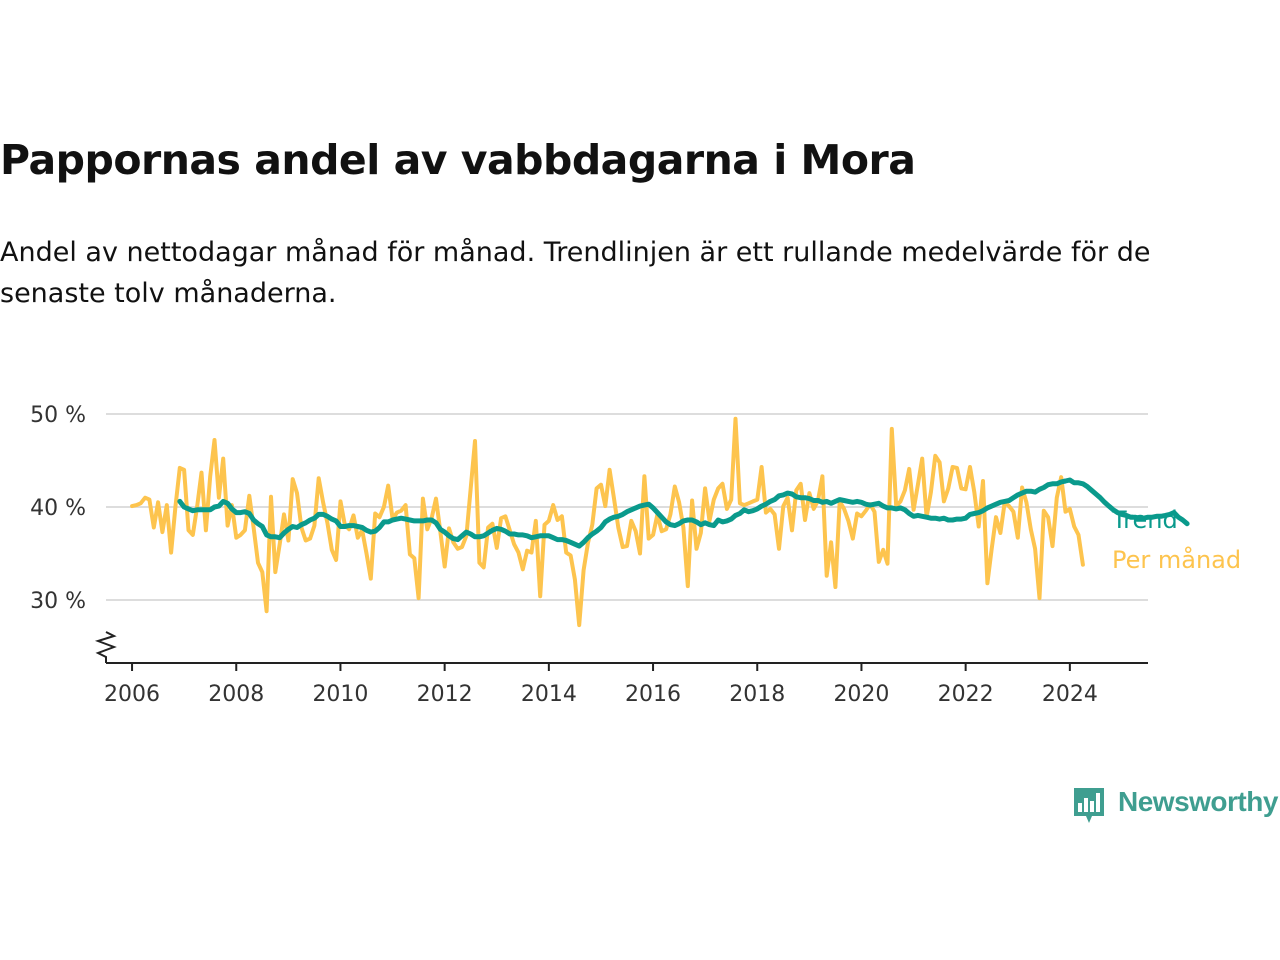 This screenshot has height=960, width=1280. Describe the element at coordinates (757, 694) in the screenshot. I see `x-tick-label: 2018` at that location.